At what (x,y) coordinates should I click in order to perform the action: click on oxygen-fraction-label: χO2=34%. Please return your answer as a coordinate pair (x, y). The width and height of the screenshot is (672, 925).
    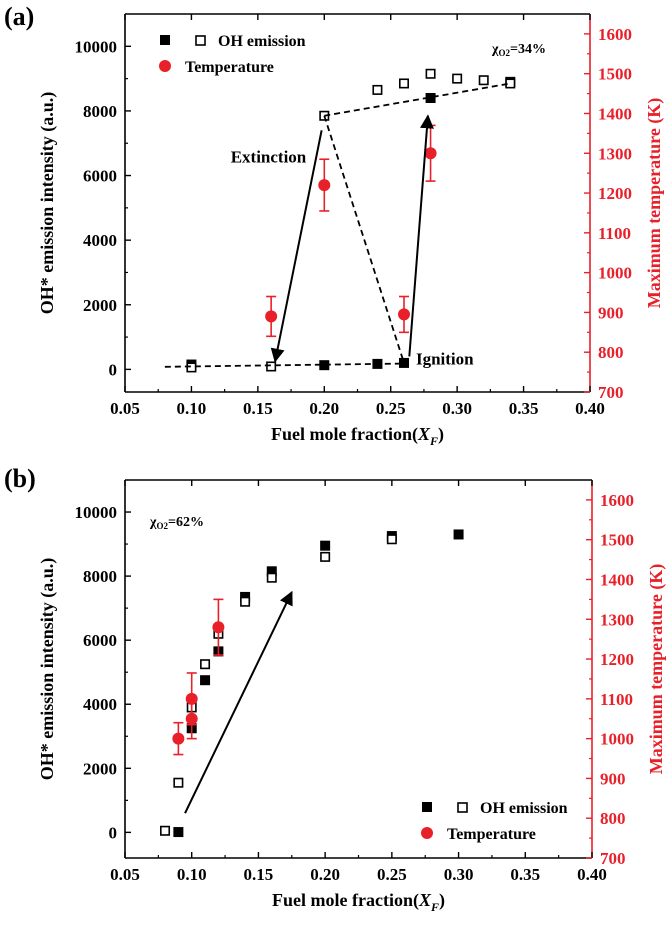
    Looking at the image, I should click on (518, 50).